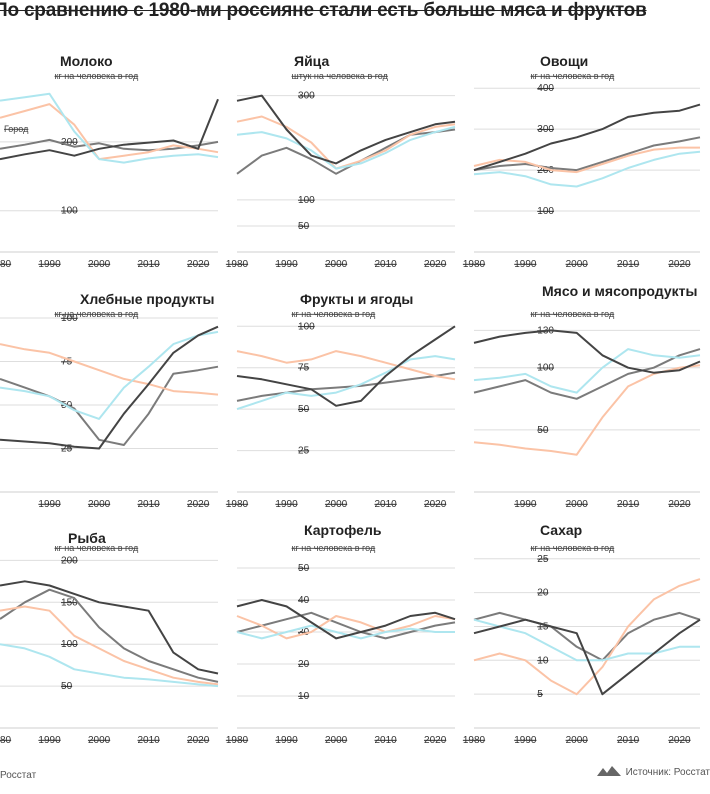  Describe the element at coordinates (356, 299) in the screenshot. I see `panel-title: Фрукты и ягоды` at that location.